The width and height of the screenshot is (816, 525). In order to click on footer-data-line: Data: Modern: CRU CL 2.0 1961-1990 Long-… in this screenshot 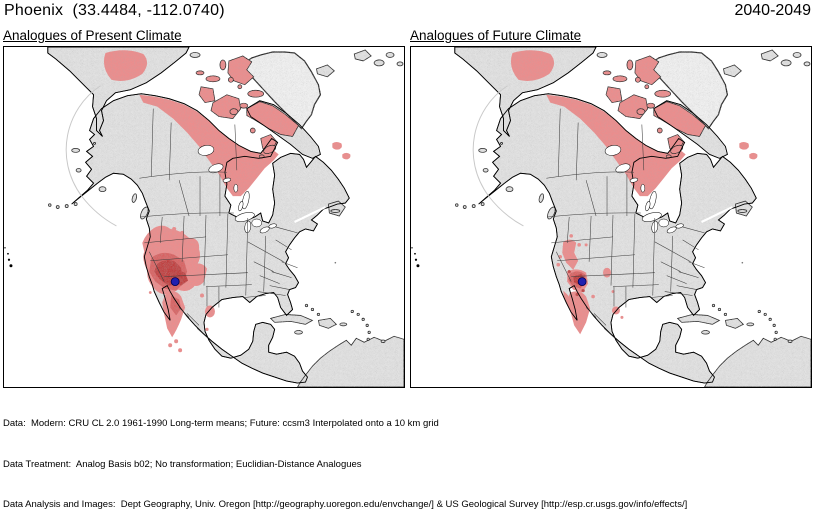, I will do `click(221, 423)`.